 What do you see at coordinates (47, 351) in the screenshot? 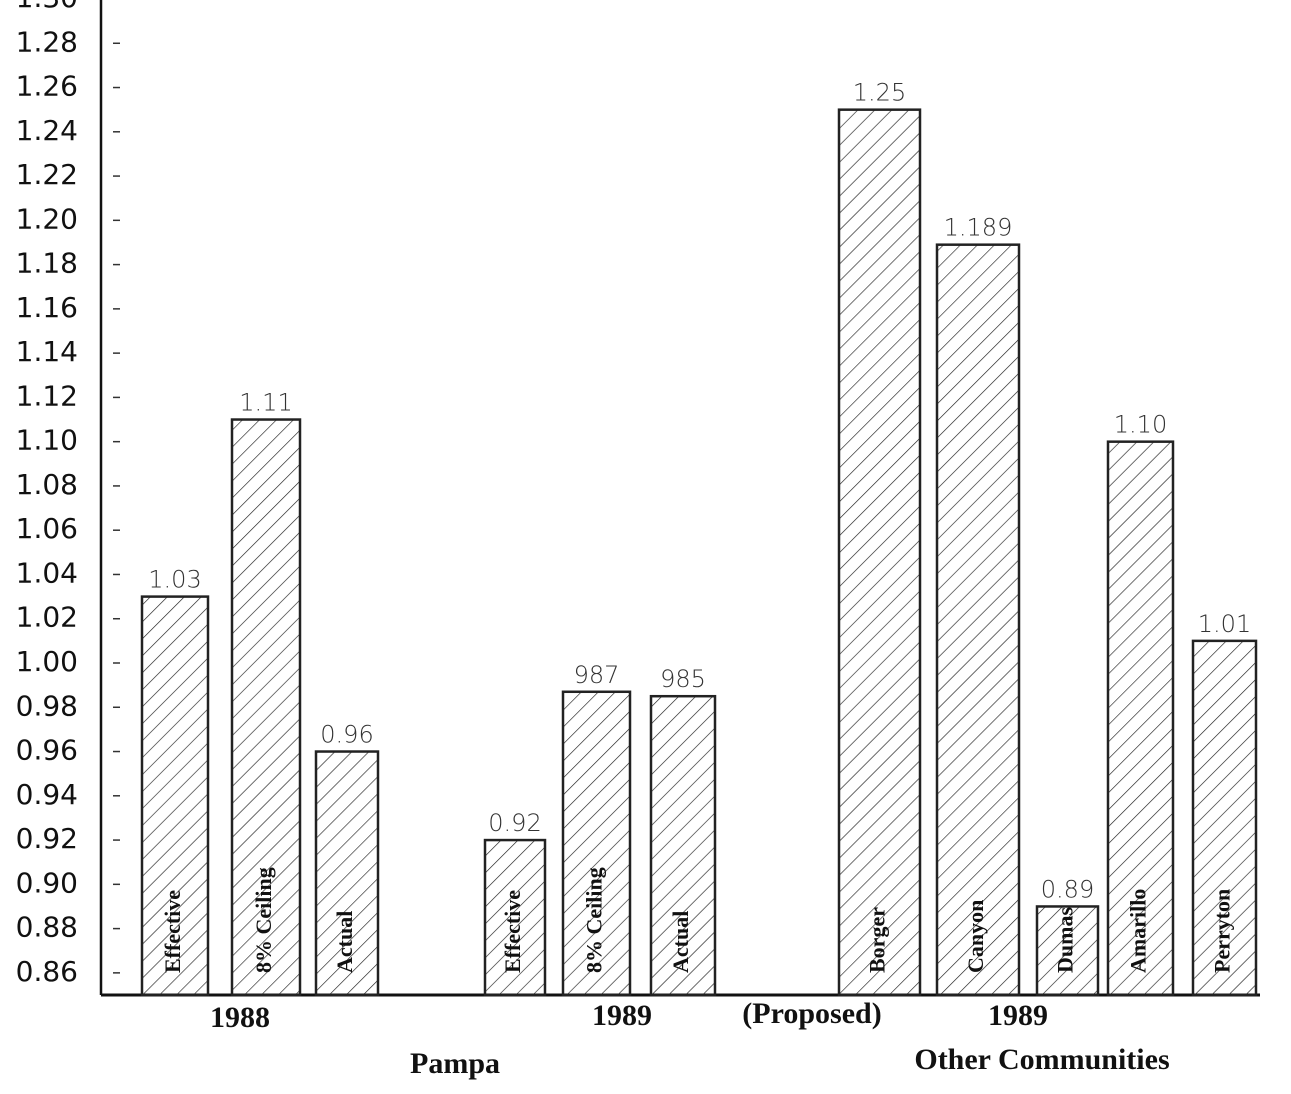
I see `y-tick-label: 1.14` at bounding box center [47, 351].